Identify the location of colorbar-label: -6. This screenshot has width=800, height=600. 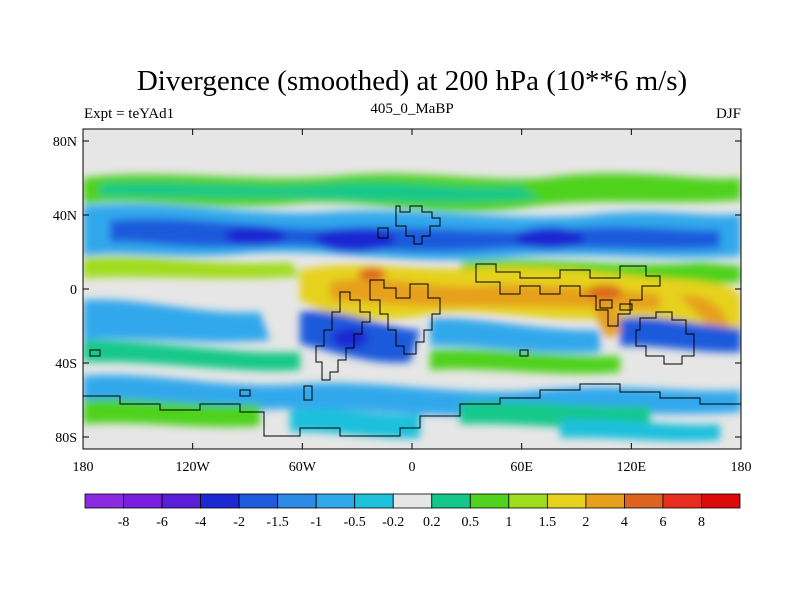
(162, 522).